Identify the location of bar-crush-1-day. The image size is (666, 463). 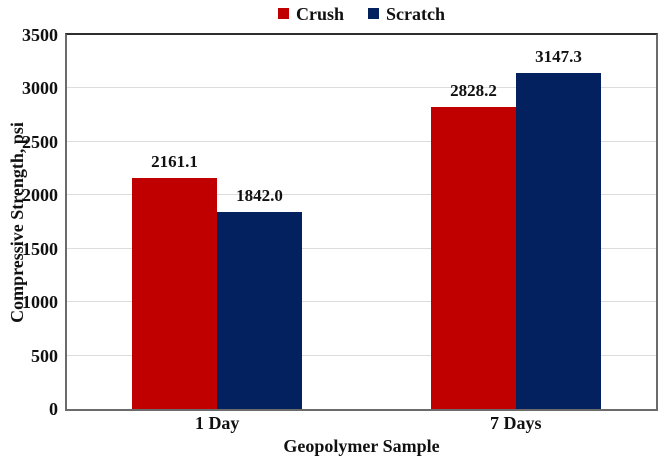
(174, 293).